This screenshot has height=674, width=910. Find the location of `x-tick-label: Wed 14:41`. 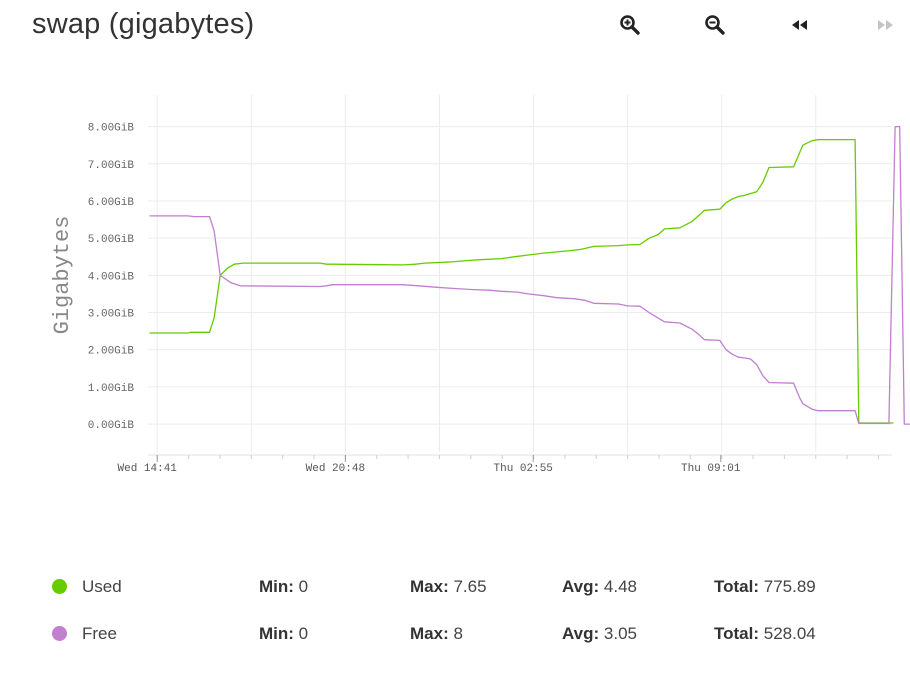

x-tick-label: Wed 14:41 is located at coordinates (148, 469).